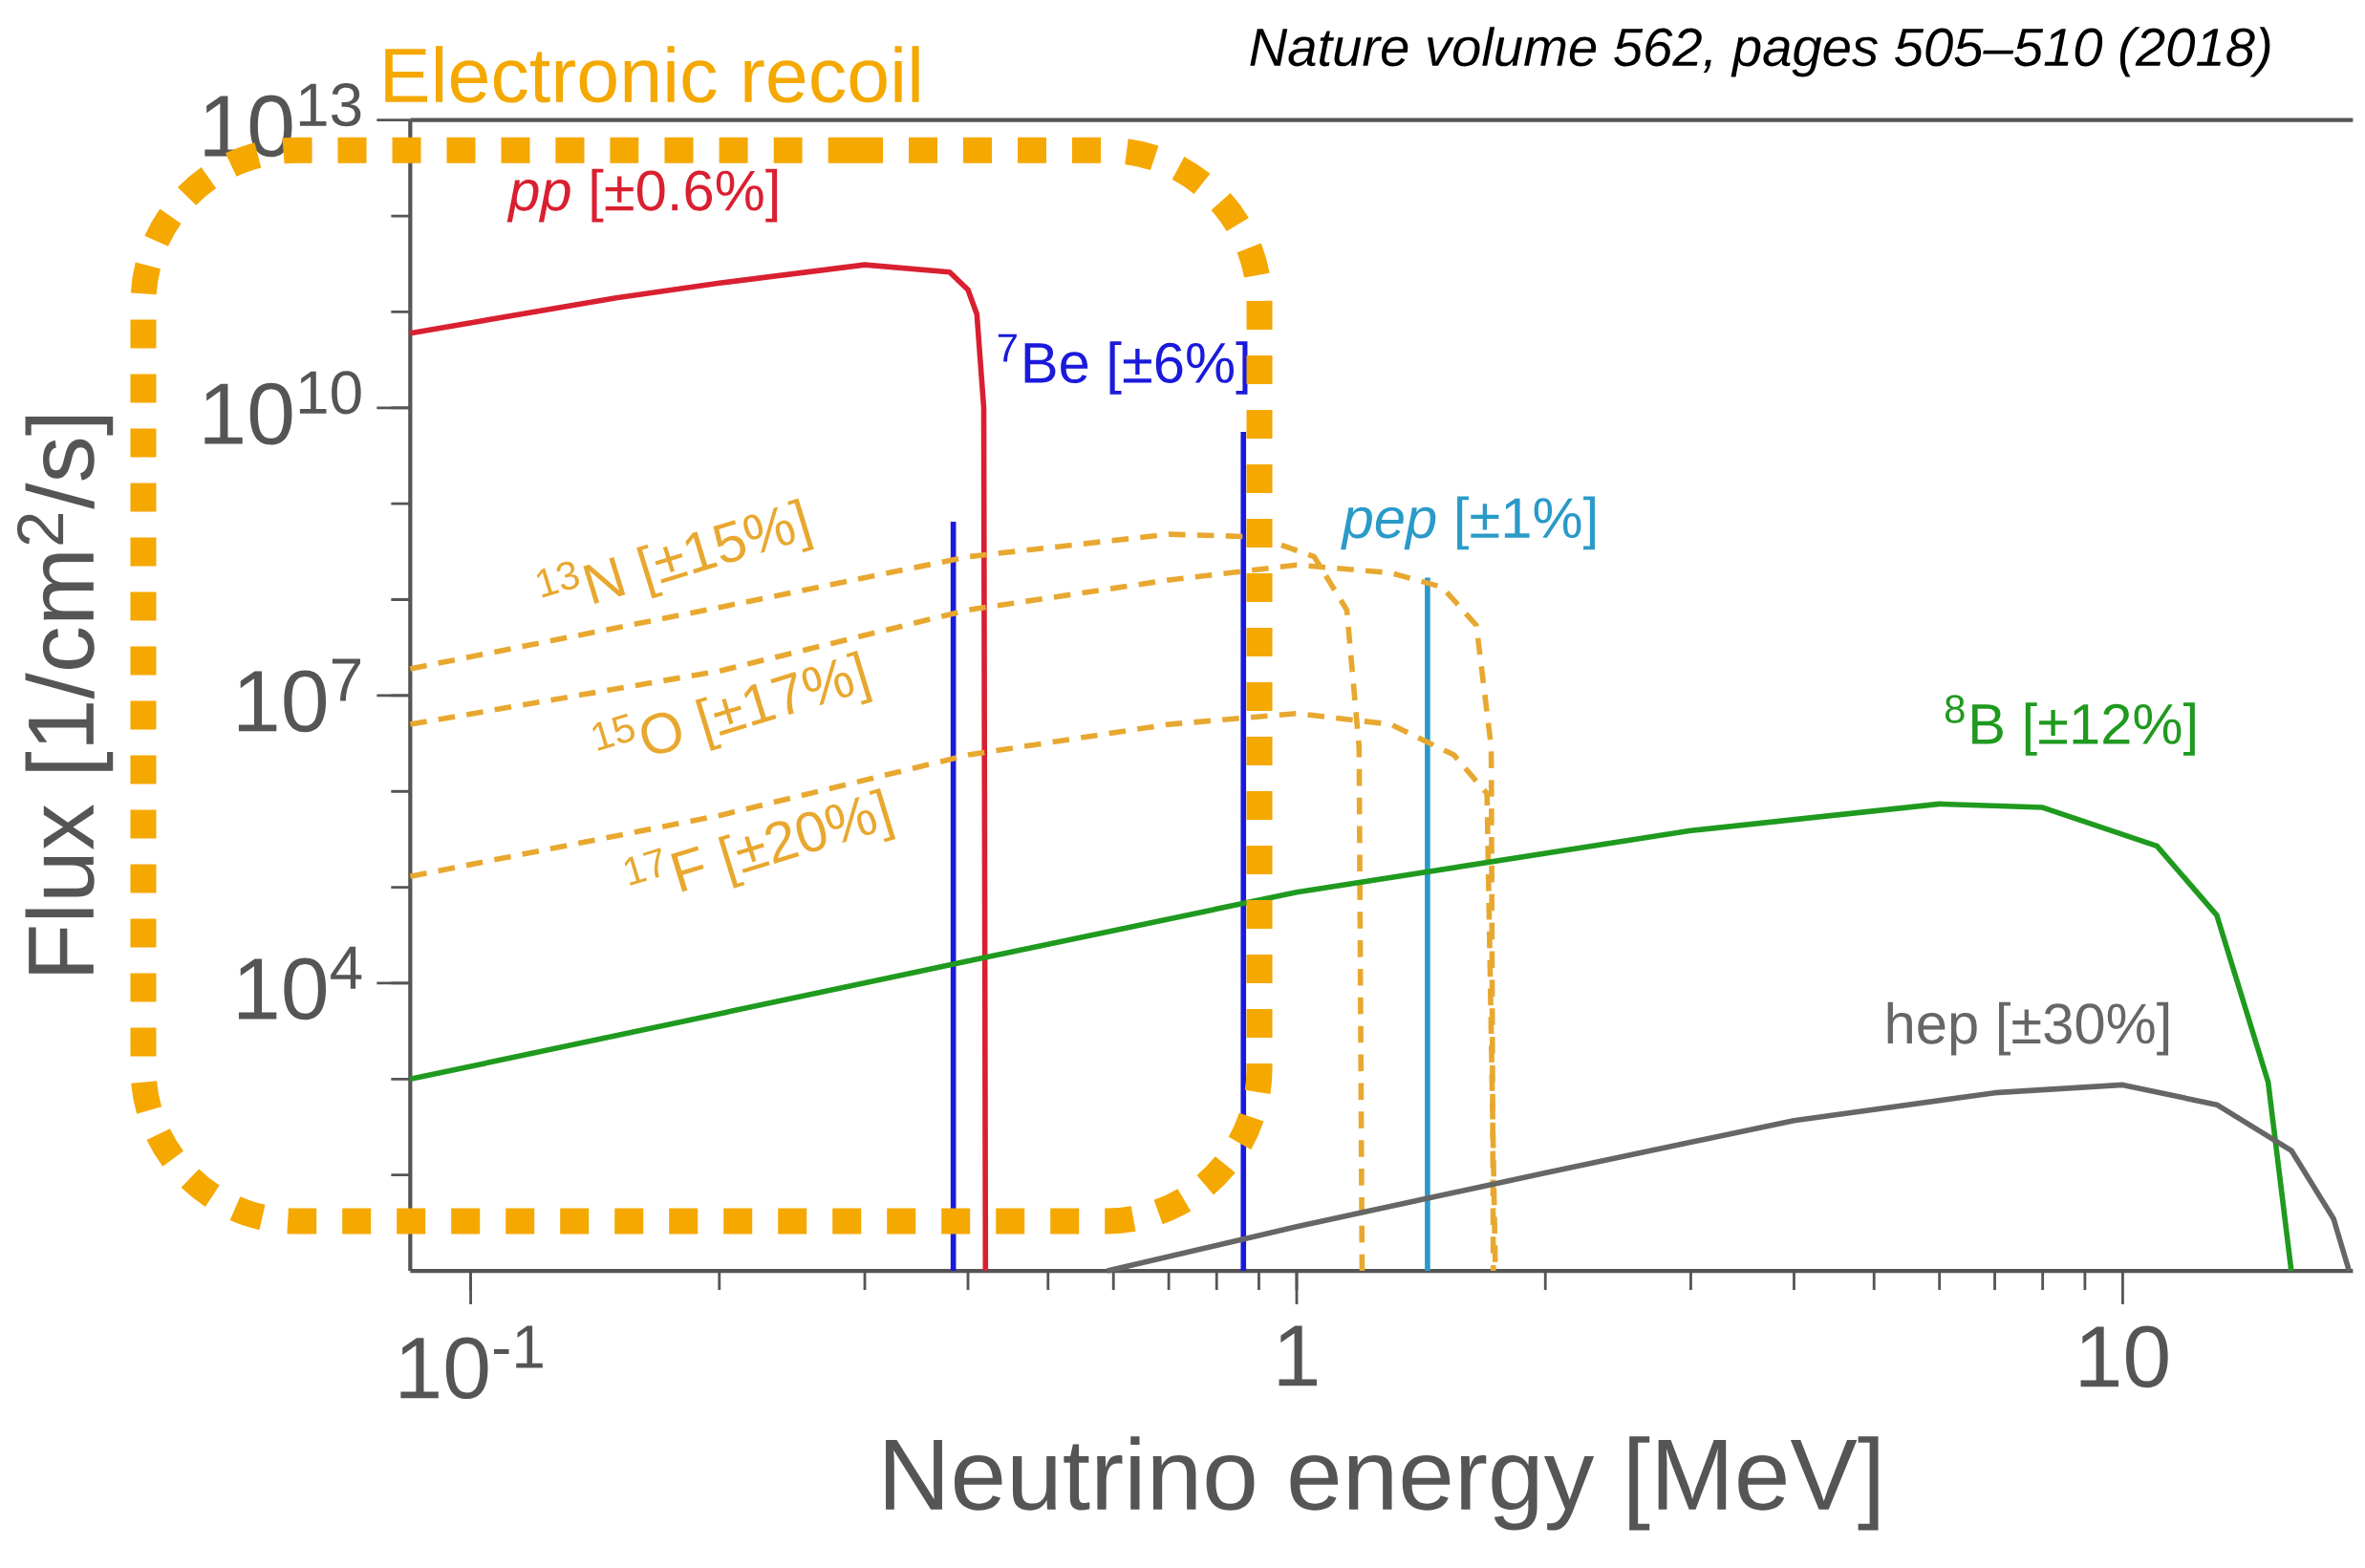 This screenshot has height=1568, width=2365. Describe the element at coordinates (652, 75) in the screenshot. I see `text: Electronic recoil` at that location.